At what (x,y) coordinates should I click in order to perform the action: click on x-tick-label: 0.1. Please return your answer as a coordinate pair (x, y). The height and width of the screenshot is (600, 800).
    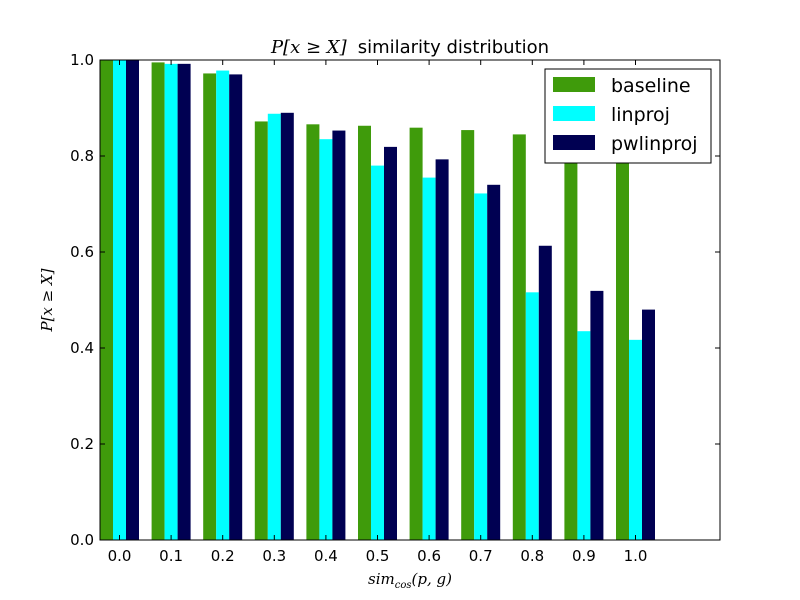
    Looking at the image, I should click on (171, 556).